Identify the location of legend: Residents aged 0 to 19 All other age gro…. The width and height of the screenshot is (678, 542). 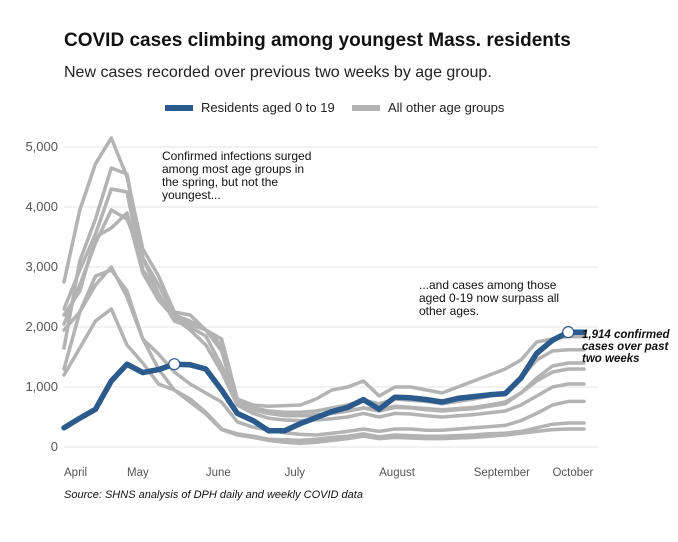
(335, 107).